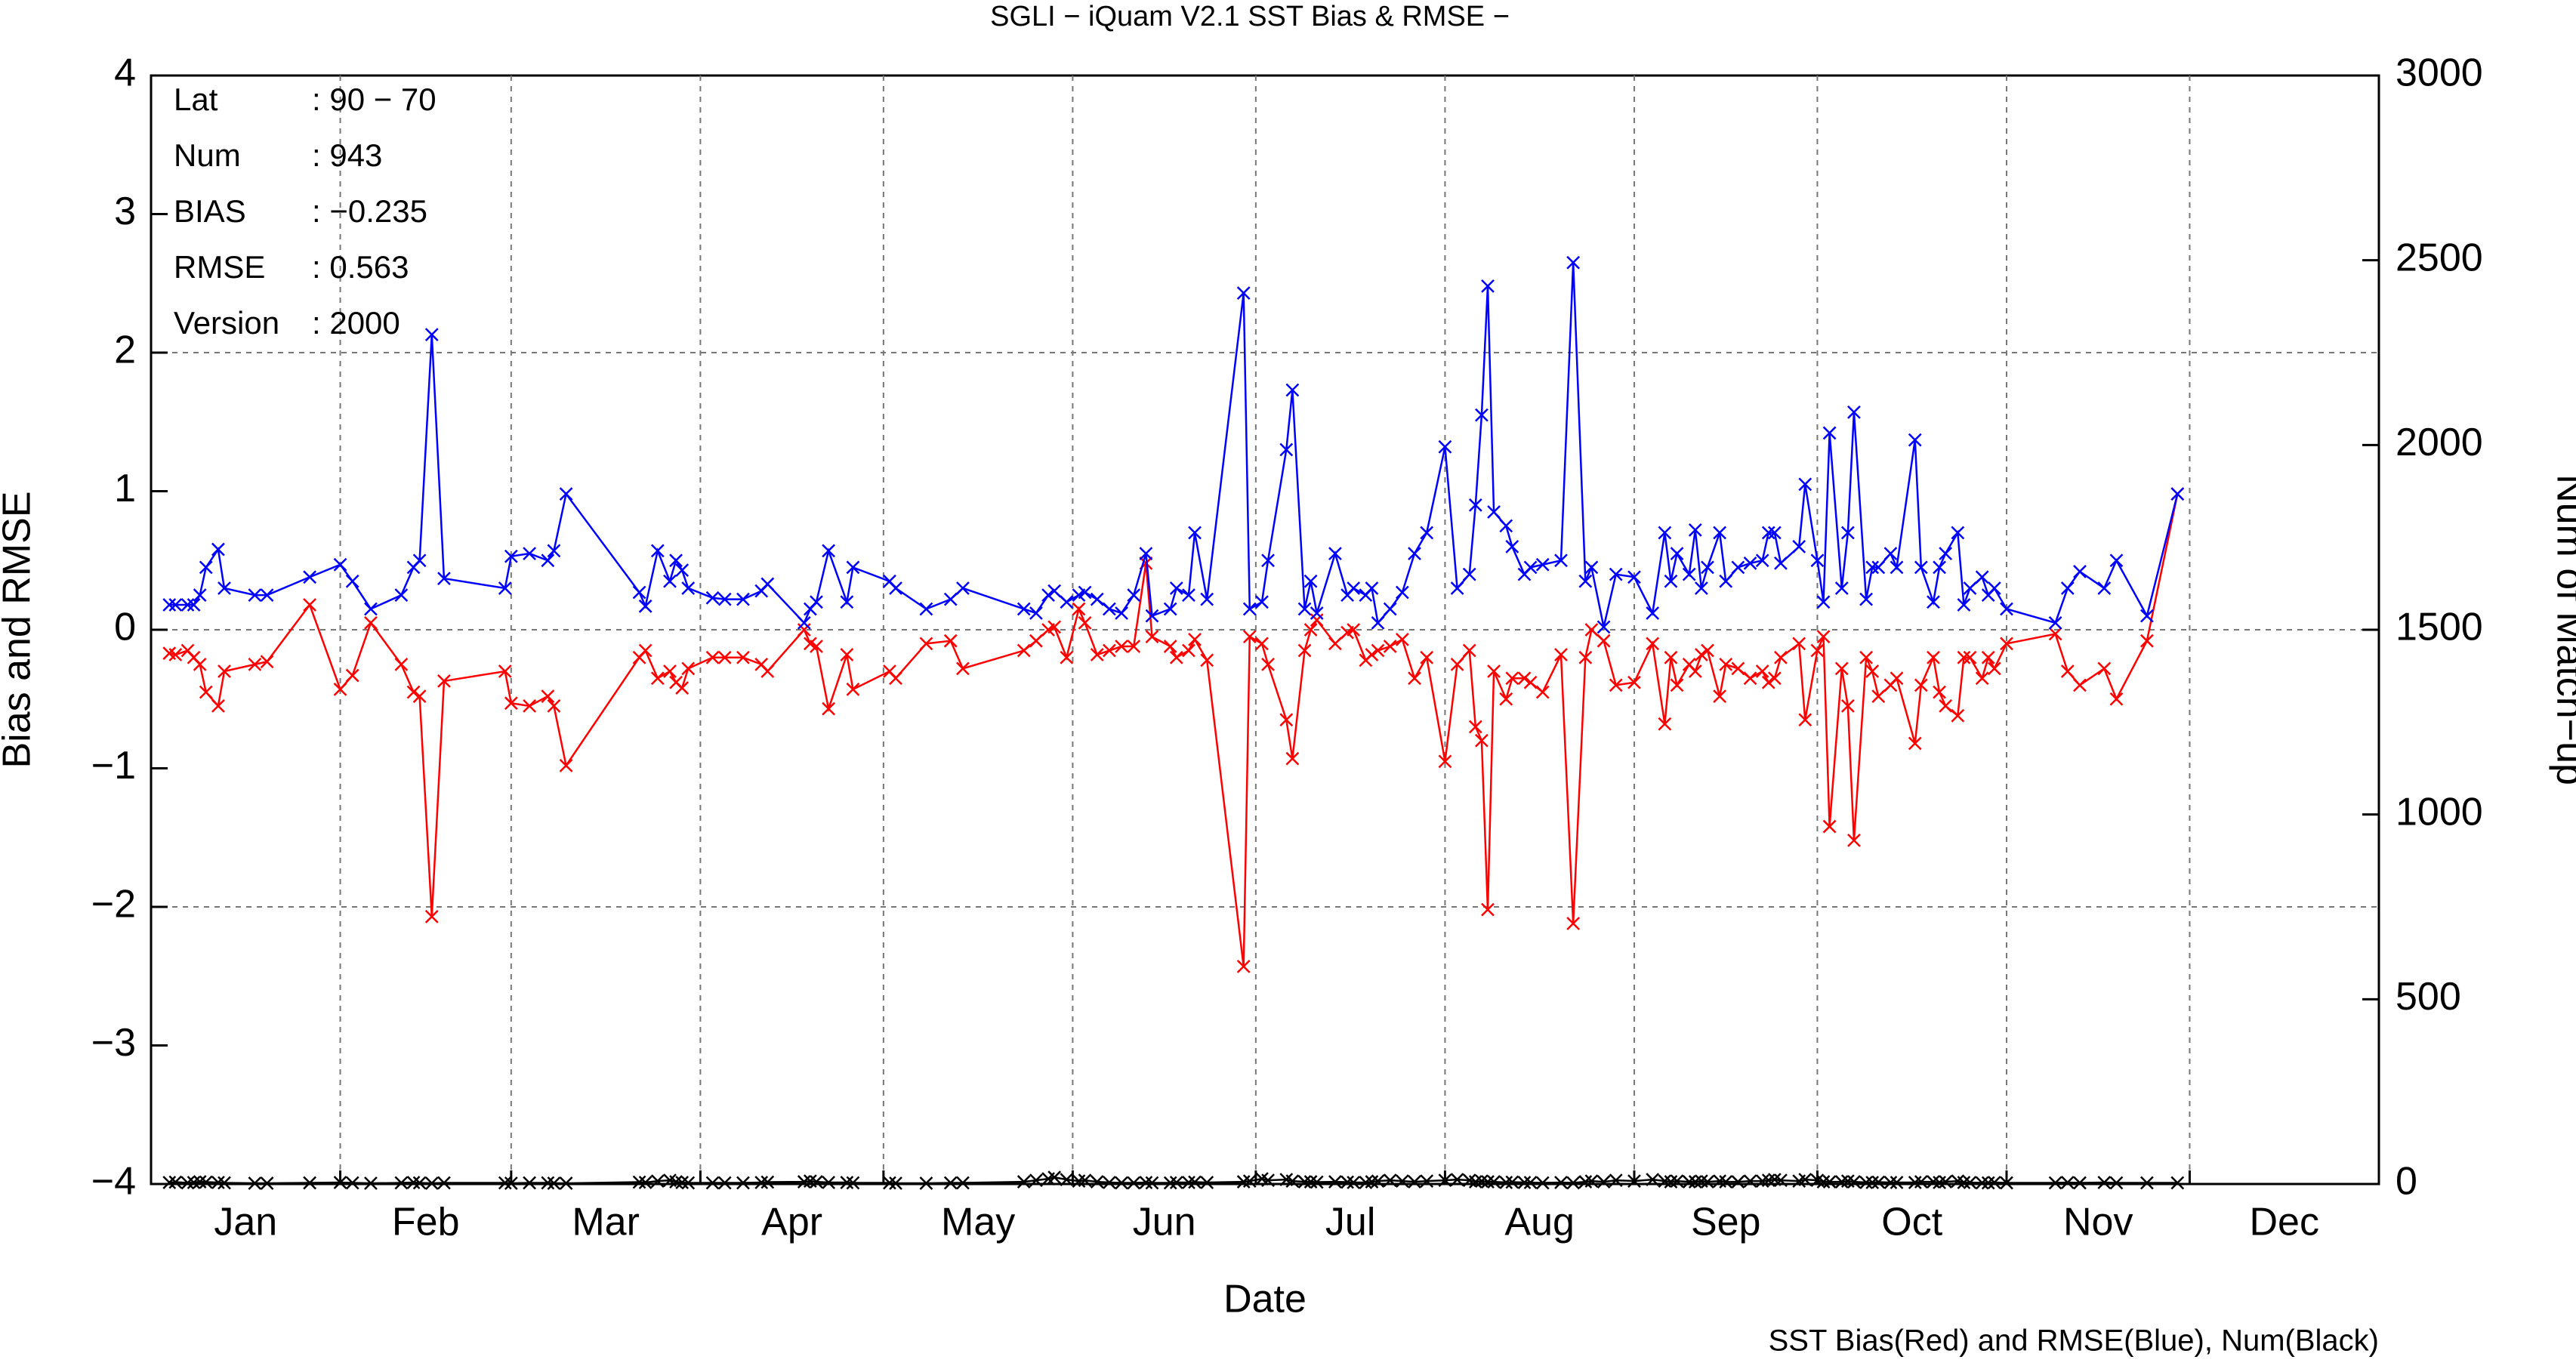  Describe the element at coordinates (374, 99) in the screenshot. I see `stat-value: : 90 − 70` at that location.